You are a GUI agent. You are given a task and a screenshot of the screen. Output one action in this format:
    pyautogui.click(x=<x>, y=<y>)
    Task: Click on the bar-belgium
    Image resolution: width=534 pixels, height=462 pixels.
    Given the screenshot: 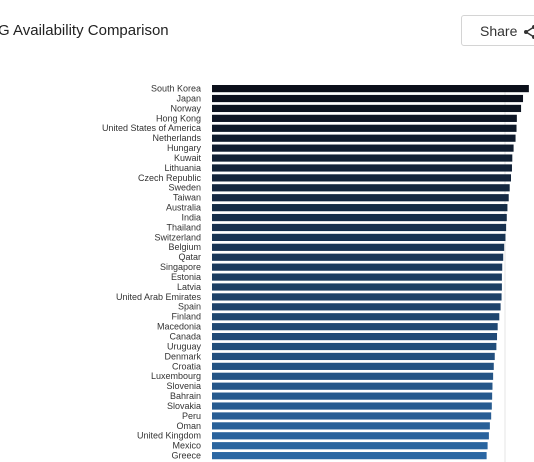 What is the action you would take?
    pyautogui.click(x=358, y=247)
    